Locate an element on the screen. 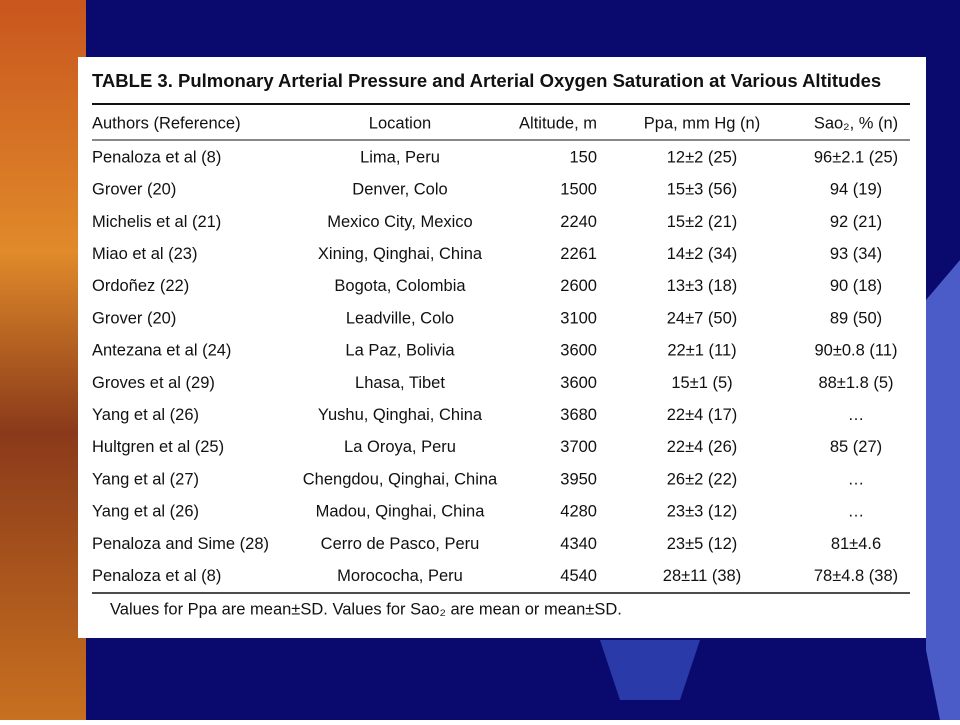 The width and height of the screenshot is (960, 725). table-cell: 4340 is located at coordinates (578, 544).